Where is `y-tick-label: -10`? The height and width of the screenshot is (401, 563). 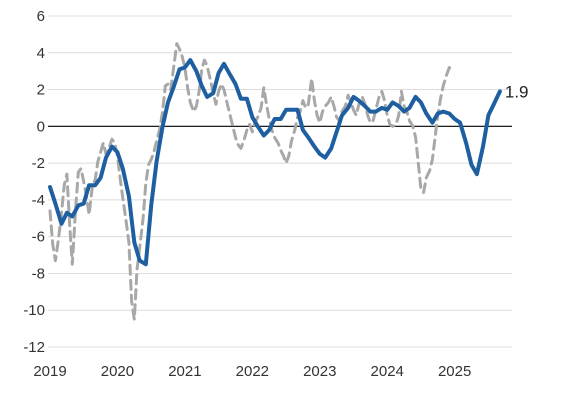
y-tick-label: -10 is located at coordinates (34, 310).